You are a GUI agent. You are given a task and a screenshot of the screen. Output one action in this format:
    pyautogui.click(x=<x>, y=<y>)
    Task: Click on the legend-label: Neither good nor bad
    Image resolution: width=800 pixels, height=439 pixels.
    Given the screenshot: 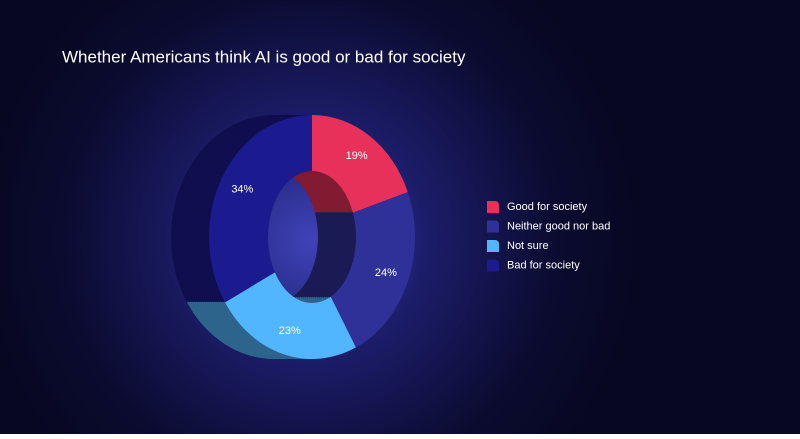 What is the action you would take?
    pyautogui.click(x=558, y=226)
    